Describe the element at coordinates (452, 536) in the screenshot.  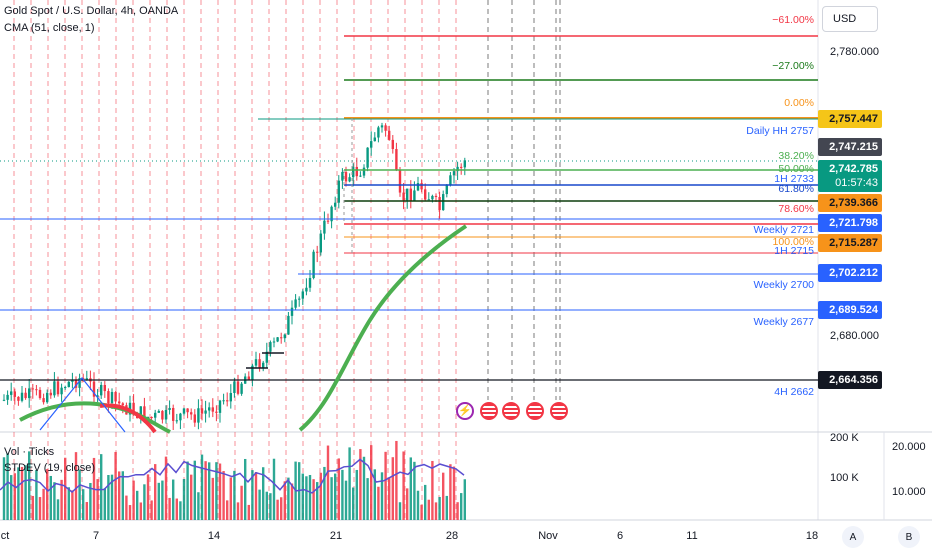
I see `time-label: 28` at that location.